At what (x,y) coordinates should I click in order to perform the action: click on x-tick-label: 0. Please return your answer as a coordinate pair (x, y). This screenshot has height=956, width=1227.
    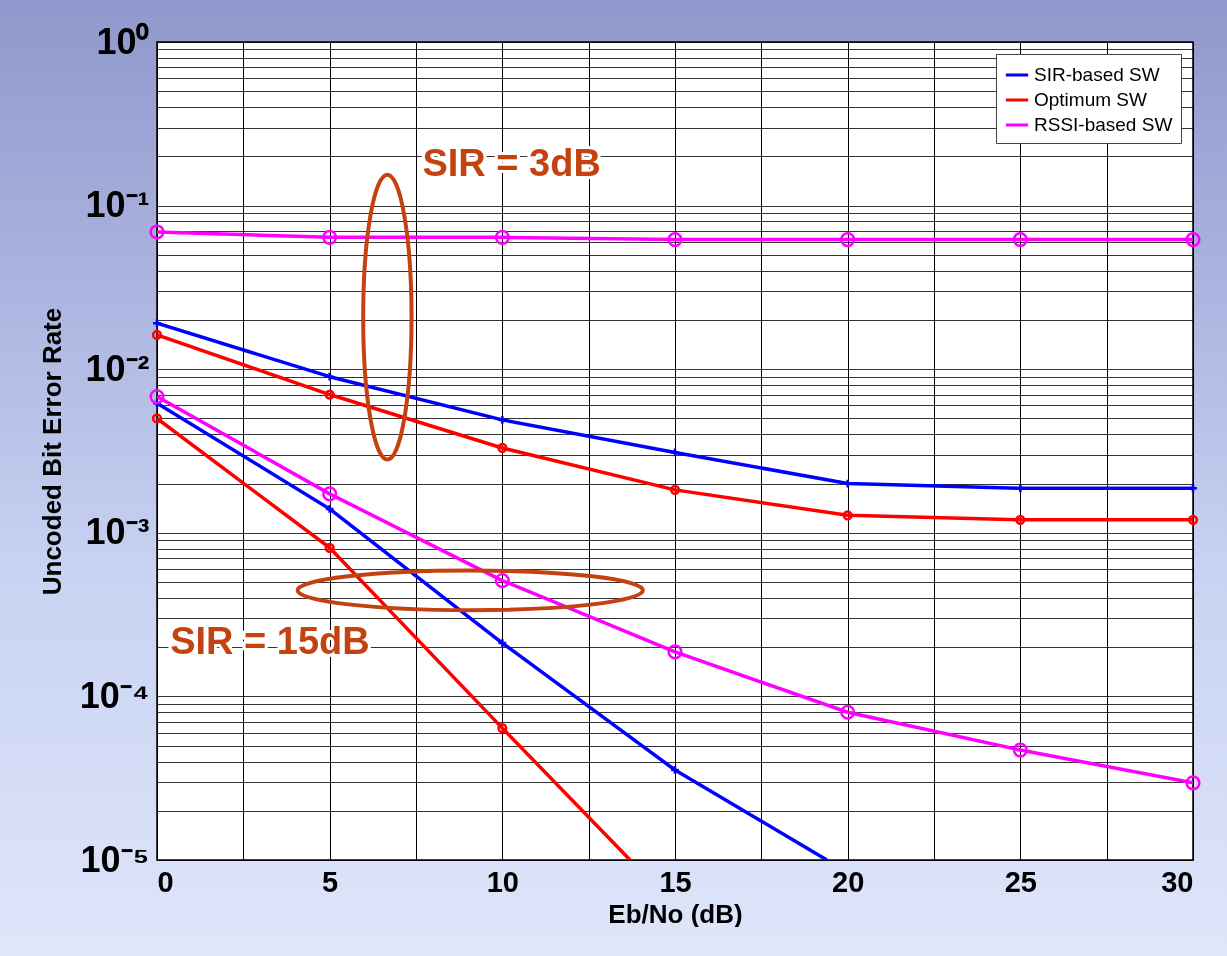
    Looking at the image, I should click on (165, 881).